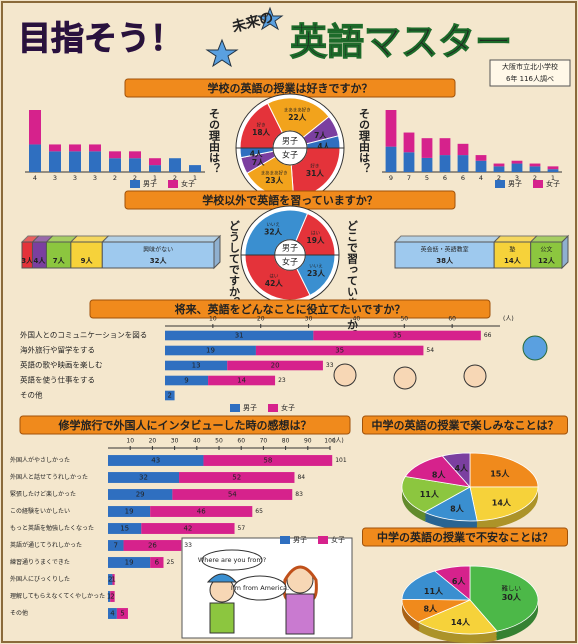 The height and width of the screenshot is (644, 578). Describe the element at coordinates (500, 474) in the screenshot. I see `slice-label: 15人` at that location.